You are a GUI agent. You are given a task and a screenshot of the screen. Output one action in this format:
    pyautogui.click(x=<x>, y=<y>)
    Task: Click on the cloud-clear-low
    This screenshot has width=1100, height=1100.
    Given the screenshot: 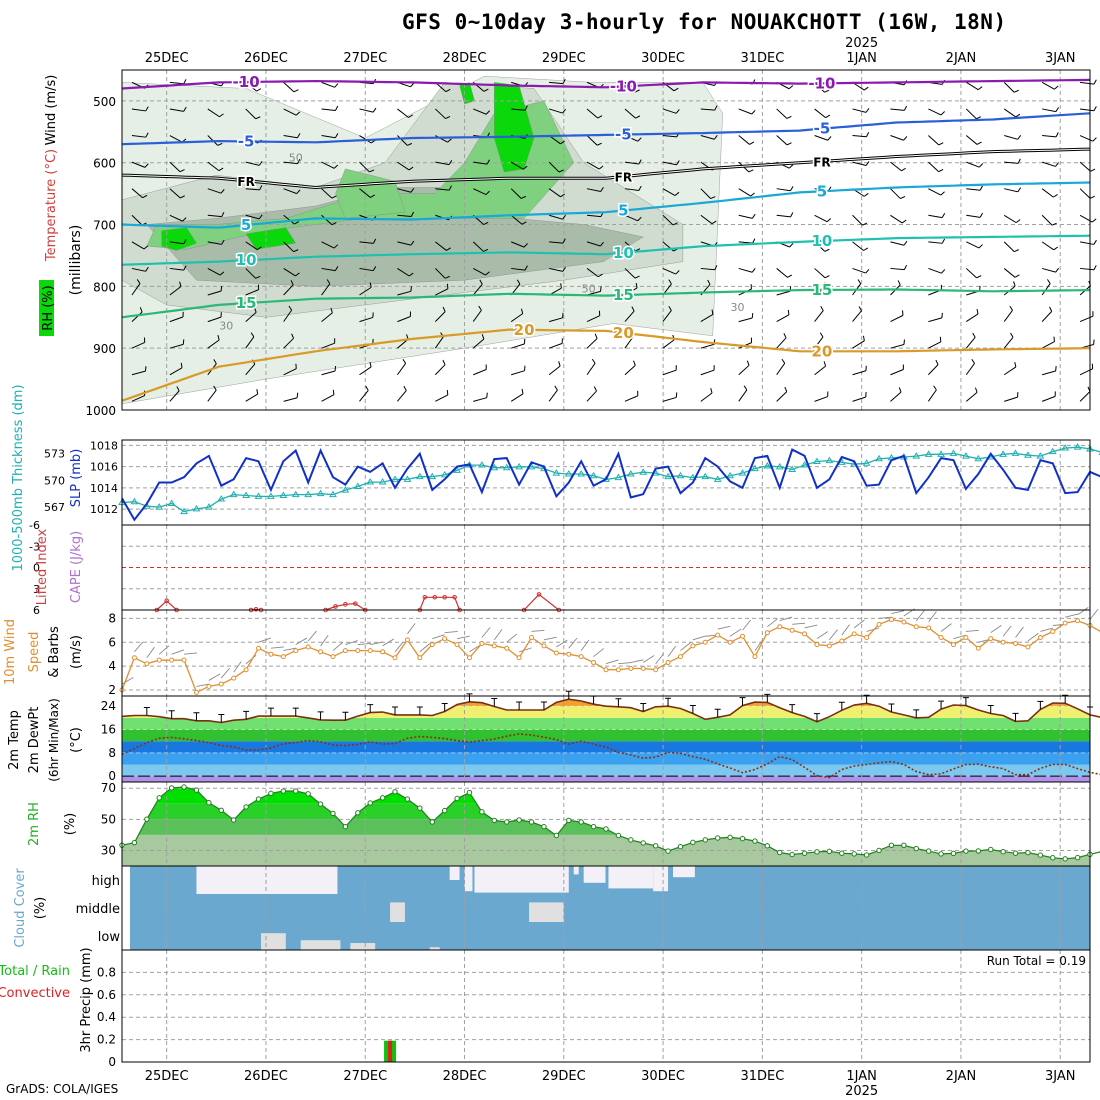 What is the action you would take?
    pyautogui.click(x=273, y=941)
    